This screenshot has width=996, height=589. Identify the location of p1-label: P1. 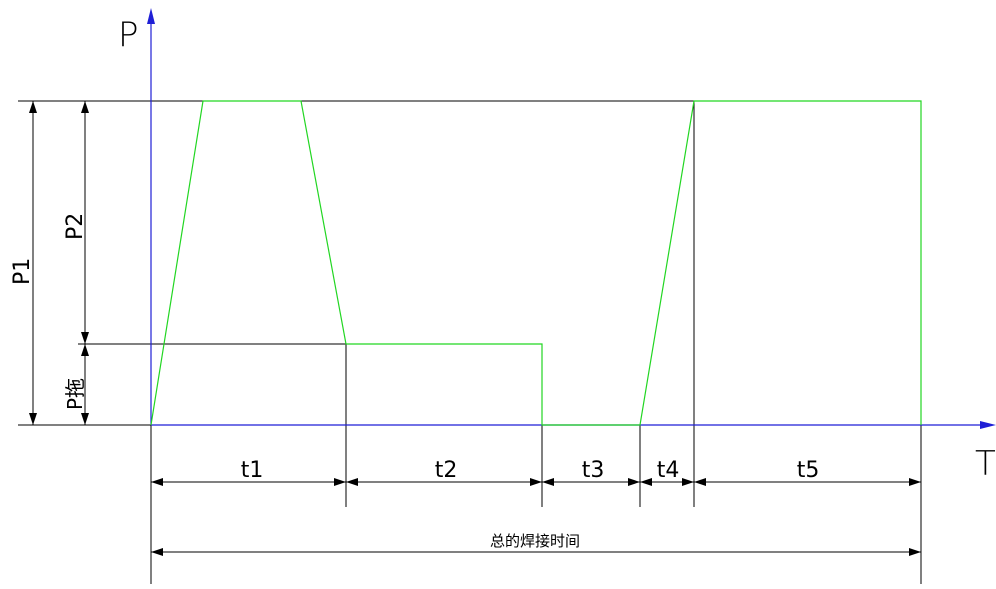
(22, 271).